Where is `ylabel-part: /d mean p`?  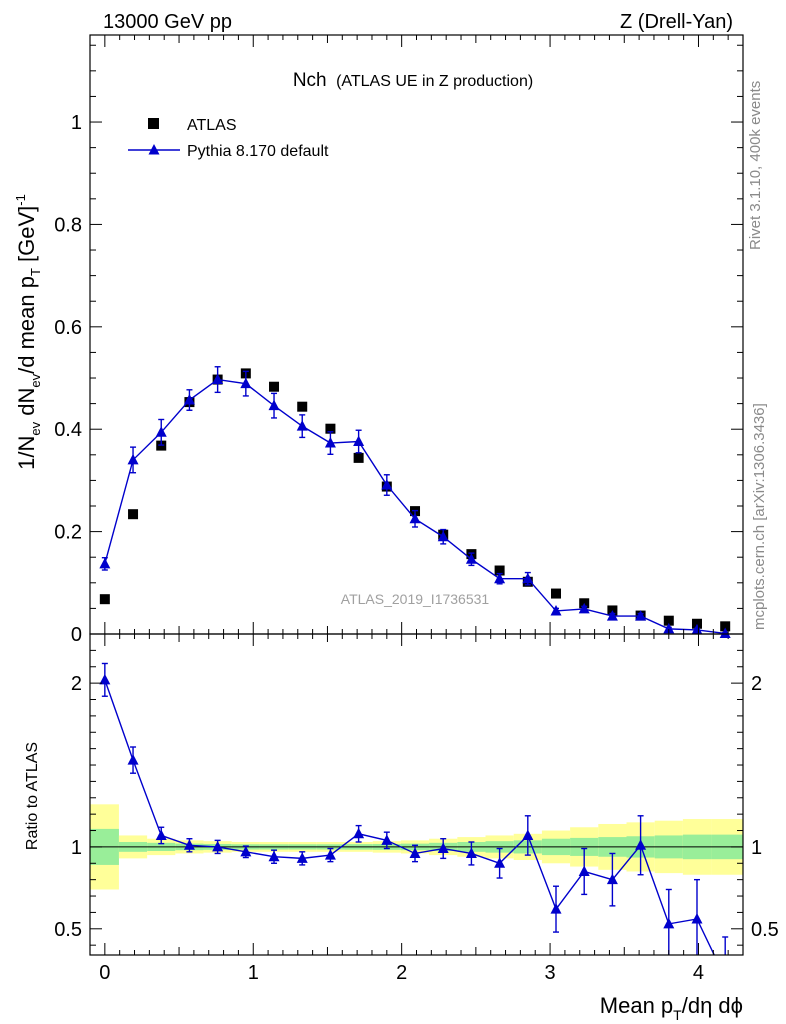
ylabel-part: /d mean p is located at coordinates (26, 325).